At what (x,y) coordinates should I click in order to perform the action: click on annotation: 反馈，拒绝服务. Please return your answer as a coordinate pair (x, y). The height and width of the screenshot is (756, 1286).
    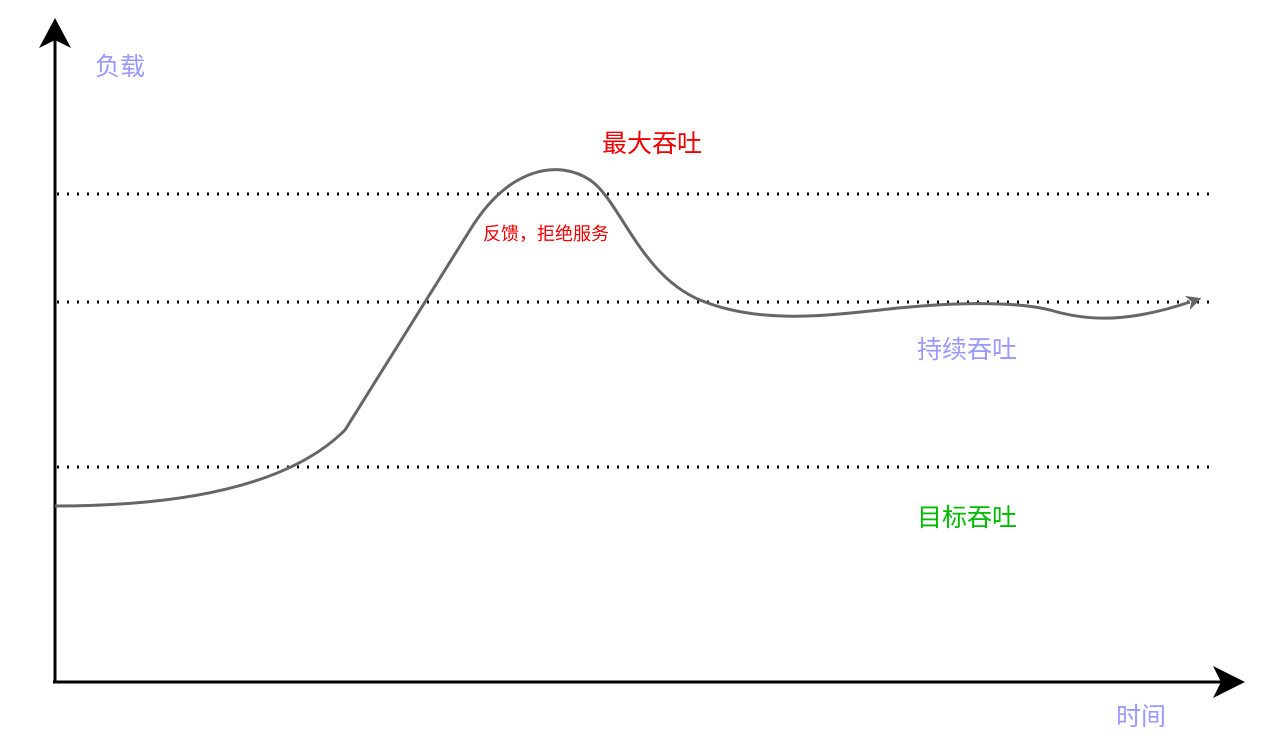
    Looking at the image, I should click on (546, 234).